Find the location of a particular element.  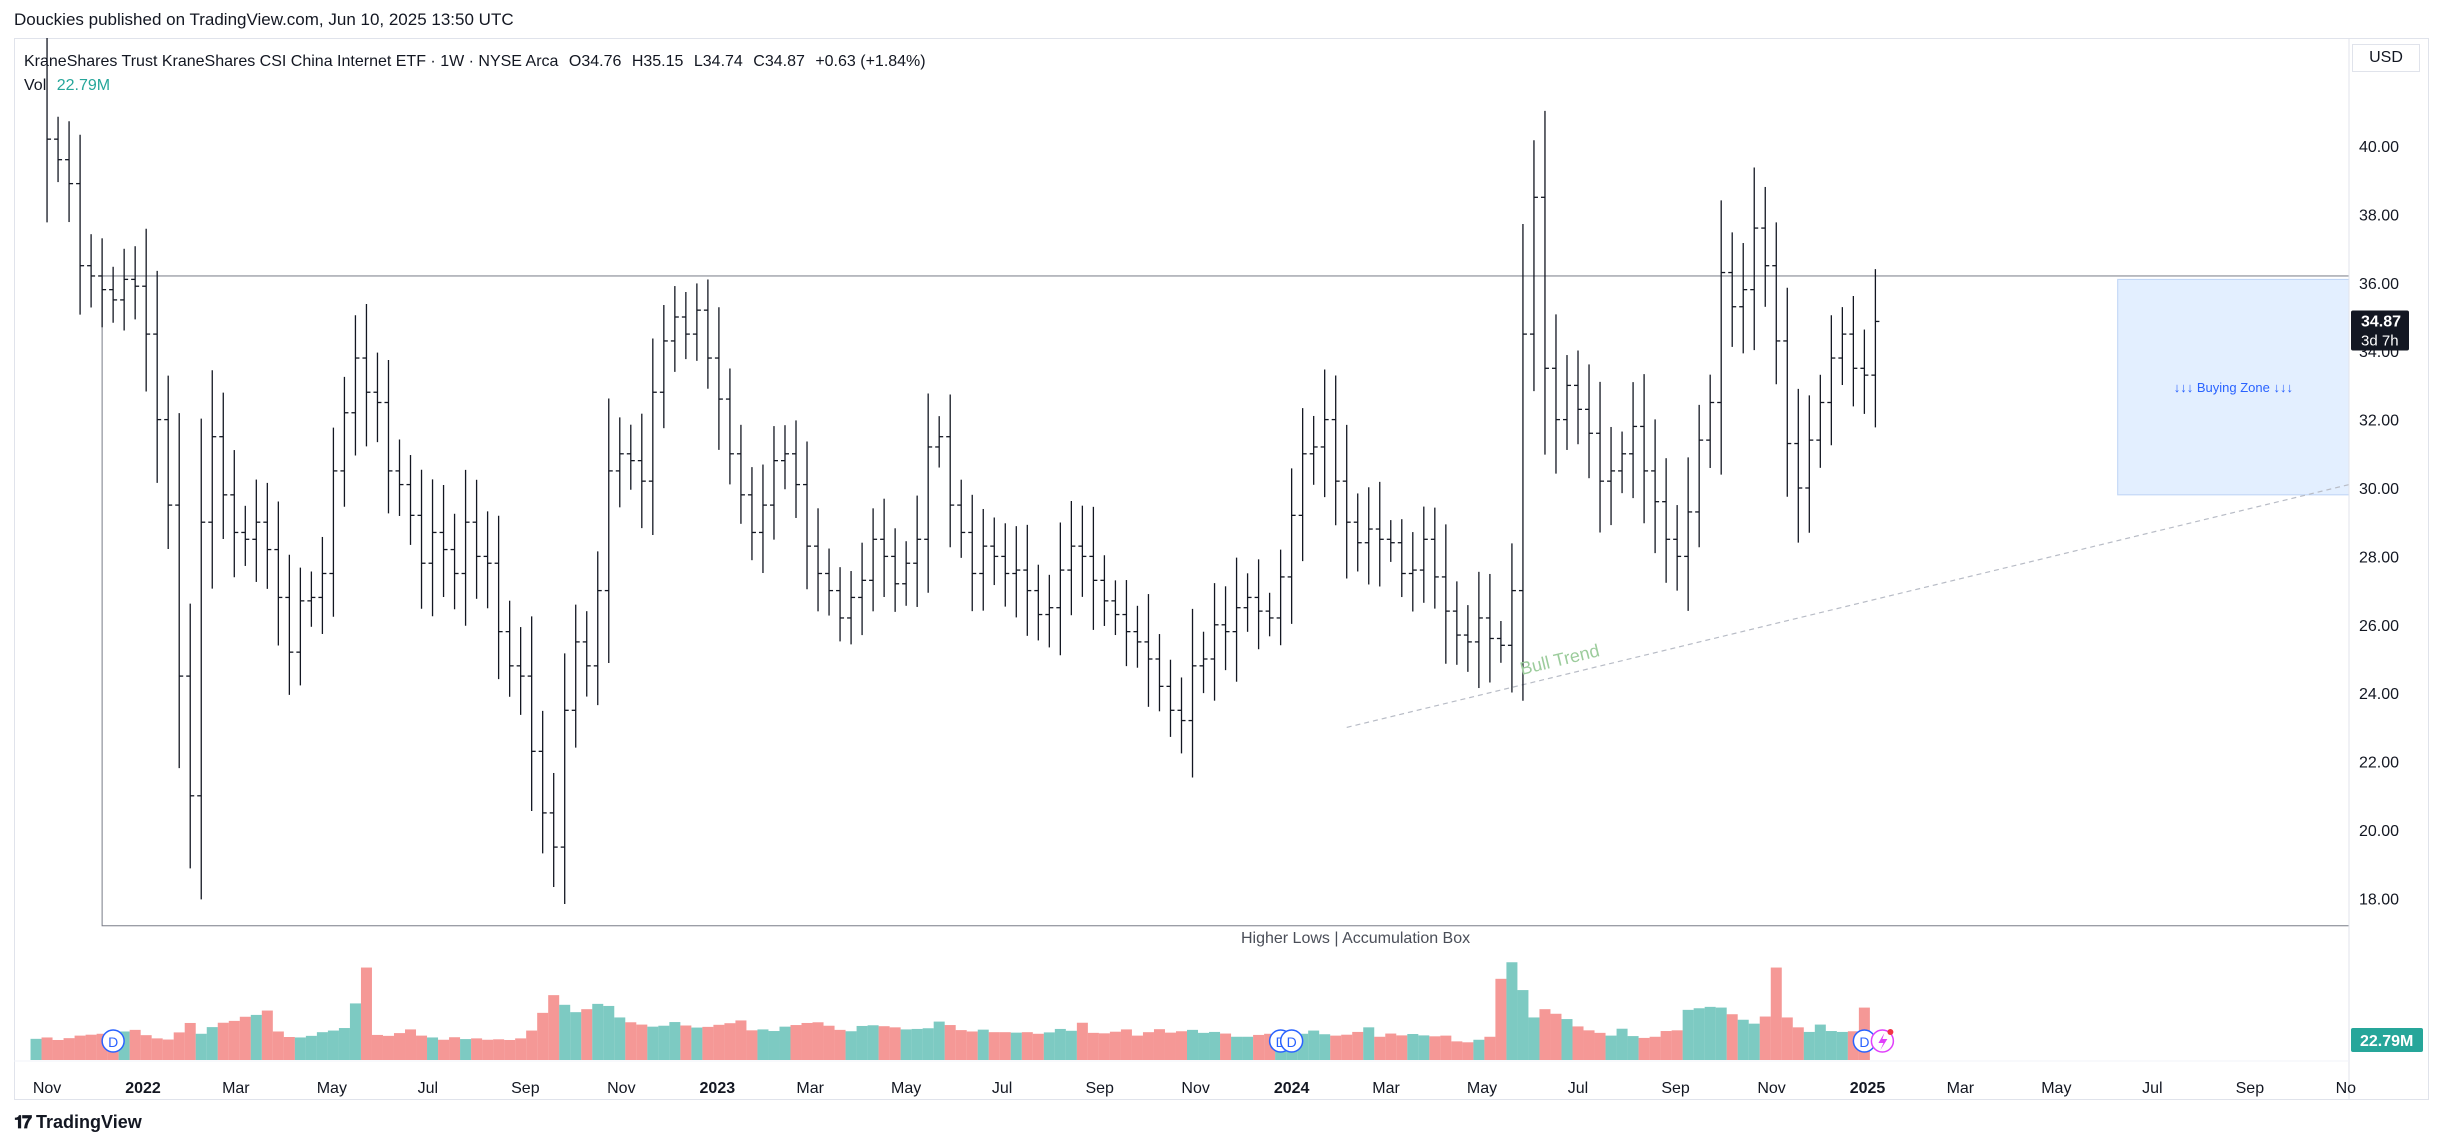

low-value: L34.74 is located at coordinates (718, 61).